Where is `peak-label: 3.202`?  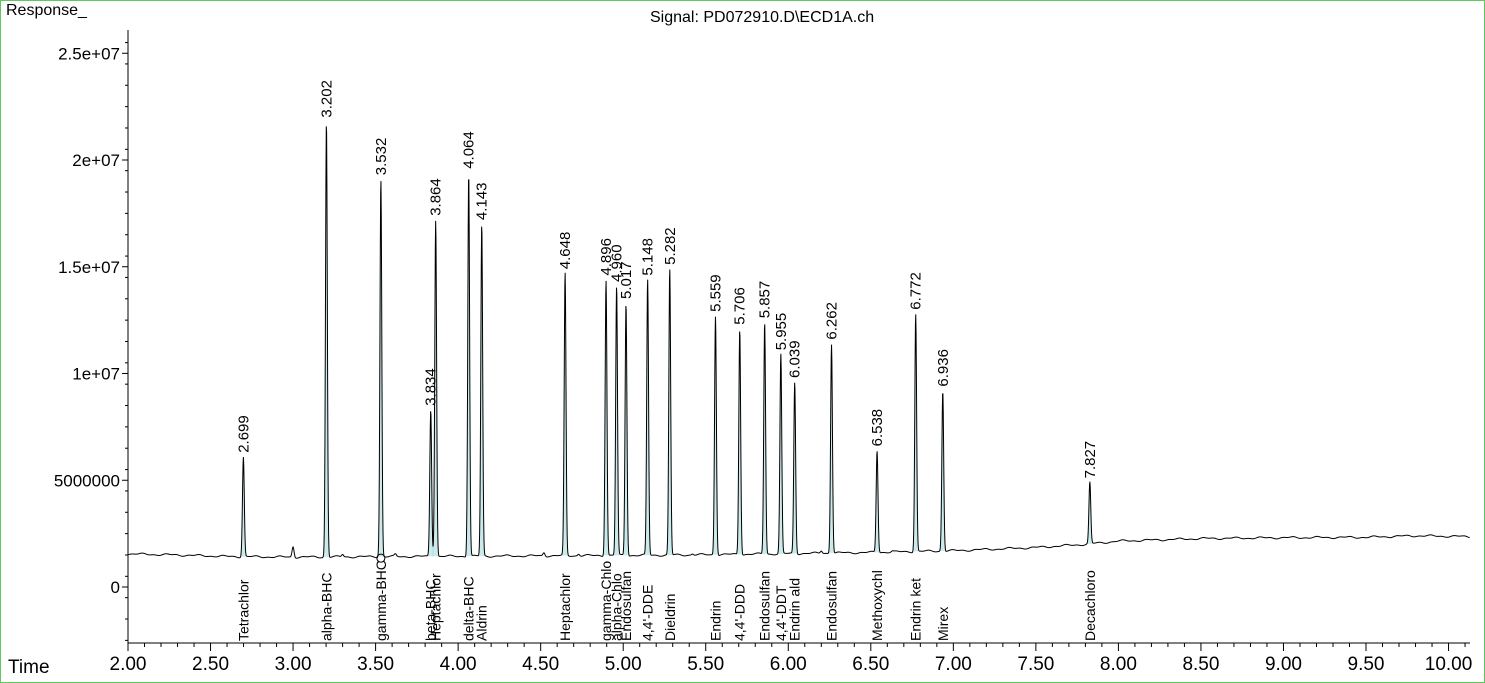 peak-label: 3.202 is located at coordinates (326, 99).